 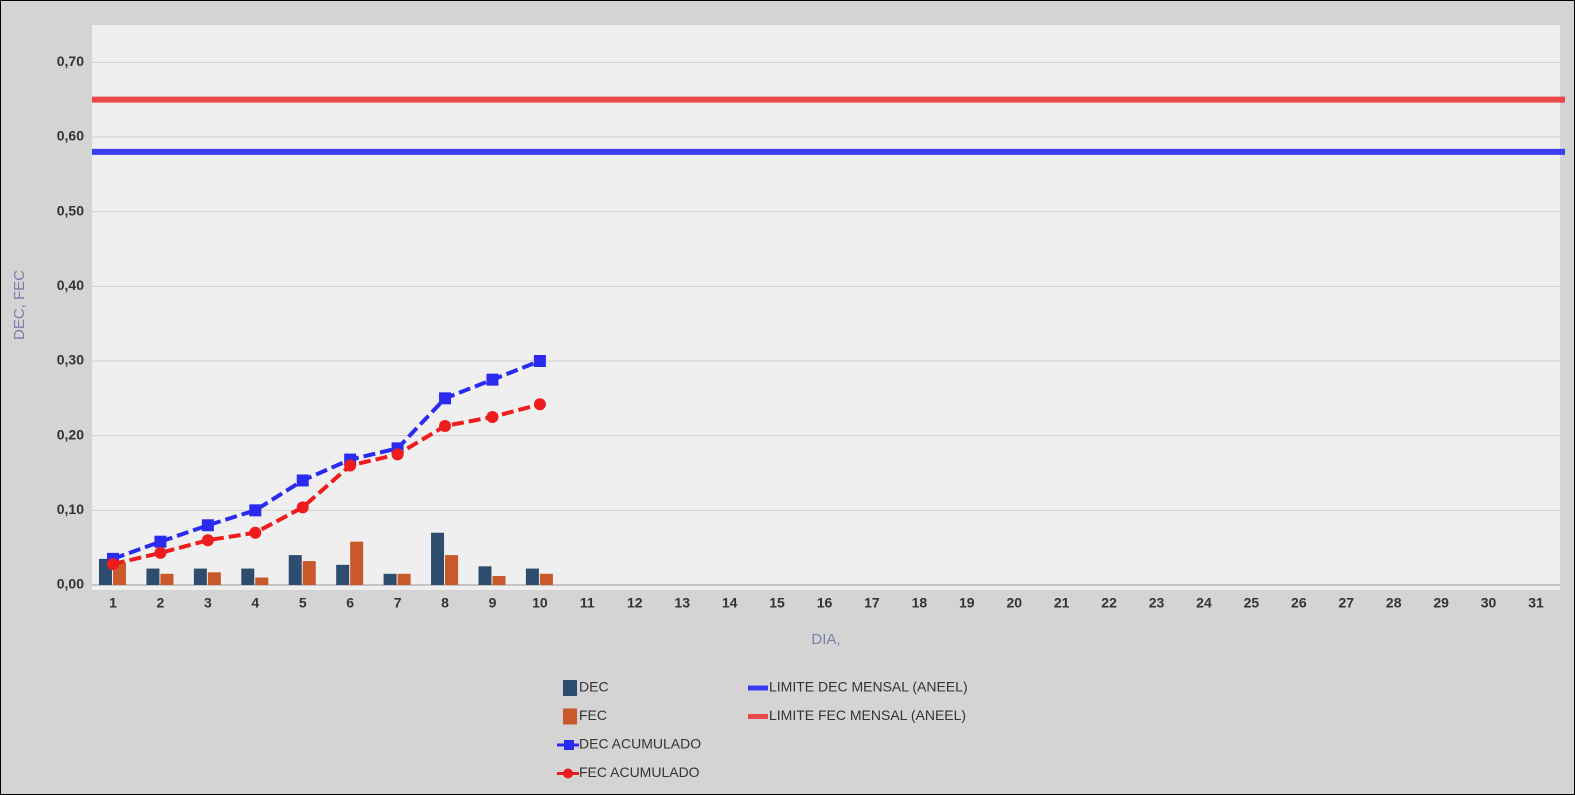 What do you see at coordinates (920, 603) in the screenshot?
I see `x-tick-label: 18` at bounding box center [920, 603].